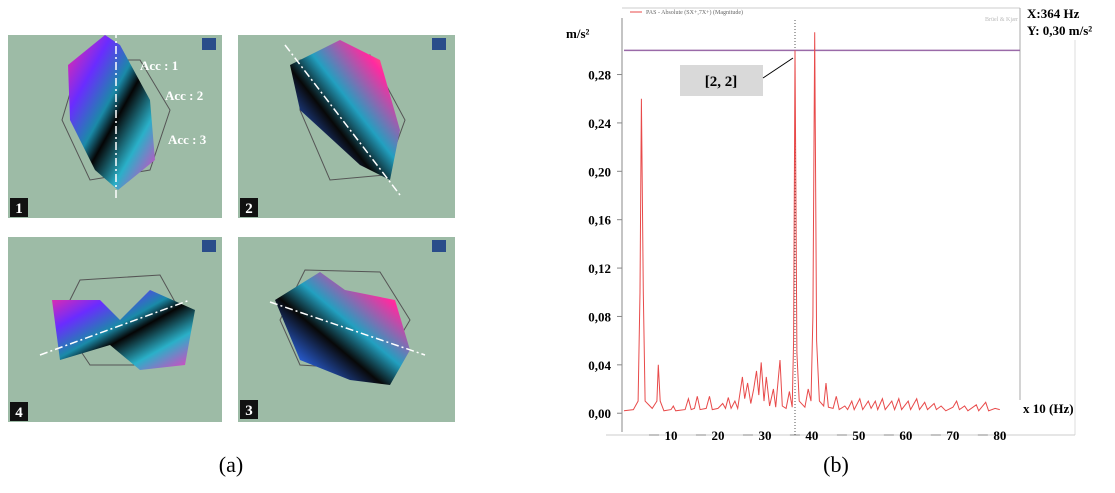 This screenshot has height=493, width=1115. What do you see at coordinates (999, 435) in the screenshot?
I see `x-tick-label: 80` at bounding box center [999, 435].